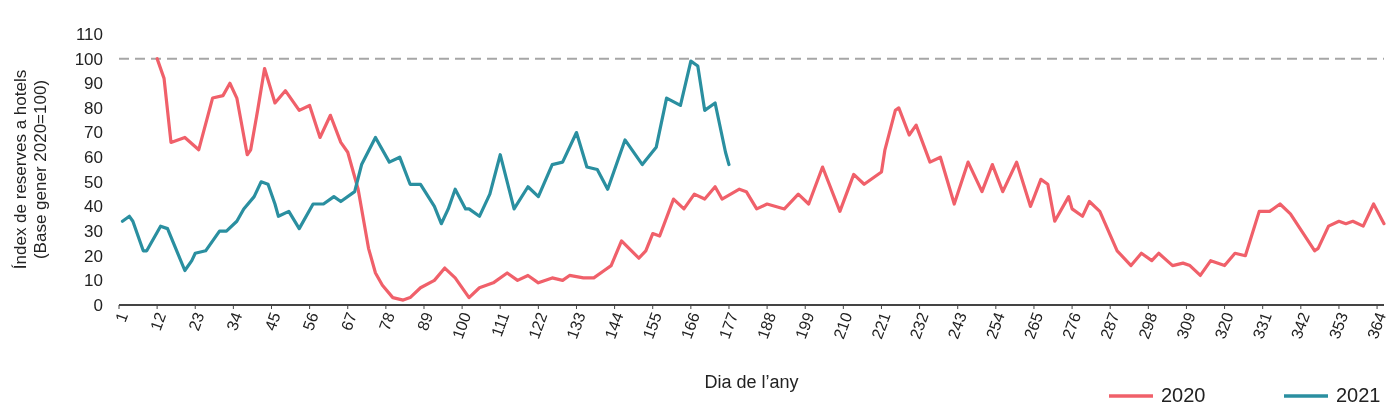 This screenshot has width=1399, height=412. What do you see at coordinates (652, 326) in the screenshot?
I see `x-tick-label: 155` at bounding box center [652, 326].